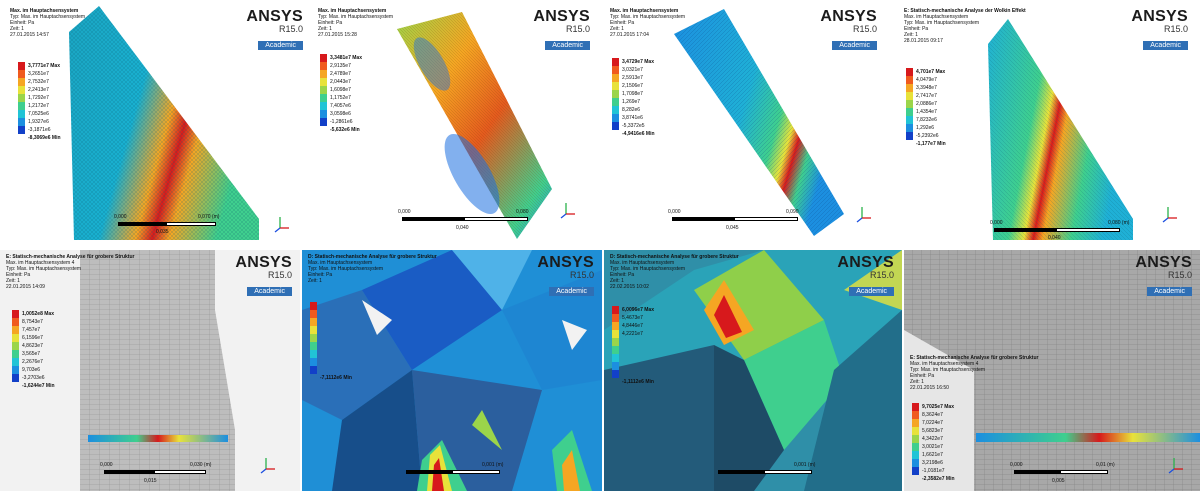 This screenshot has width=1200, height=491. I want to click on legend-label: 4,3422e7, so click(932, 439).